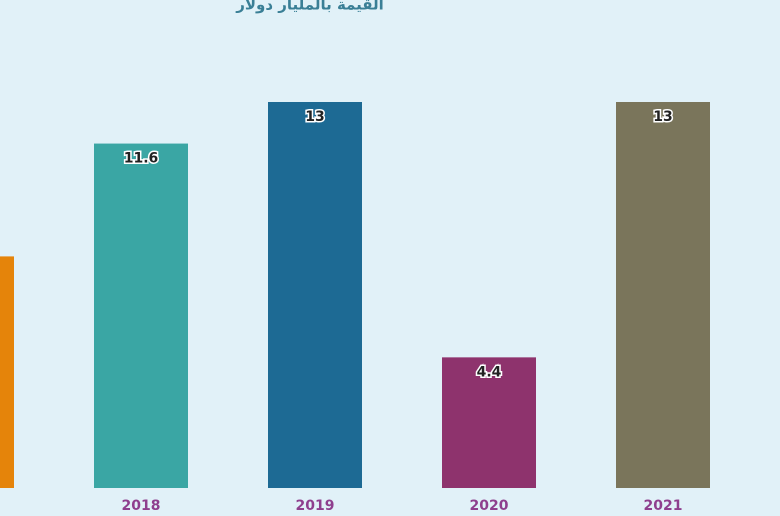 The image size is (780, 516). Describe the element at coordinates (489, 506) in the screenshot. I see `x-tick-label: 2020` at that location.